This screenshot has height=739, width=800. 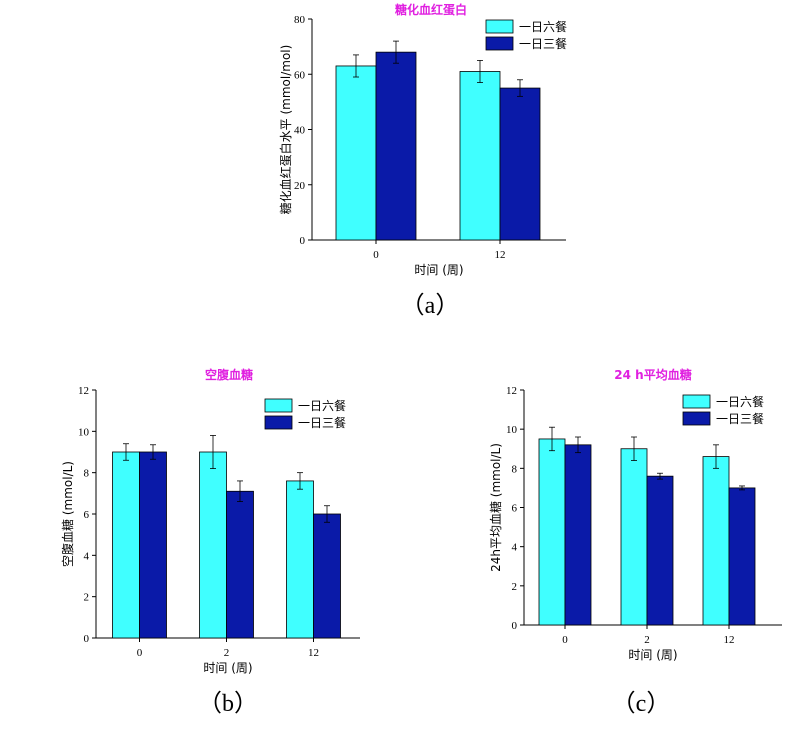 What do you see at coordinates (300, 186) in the screenshot?
I see `y-tick-label: 20` at bounding box center [300, 186].